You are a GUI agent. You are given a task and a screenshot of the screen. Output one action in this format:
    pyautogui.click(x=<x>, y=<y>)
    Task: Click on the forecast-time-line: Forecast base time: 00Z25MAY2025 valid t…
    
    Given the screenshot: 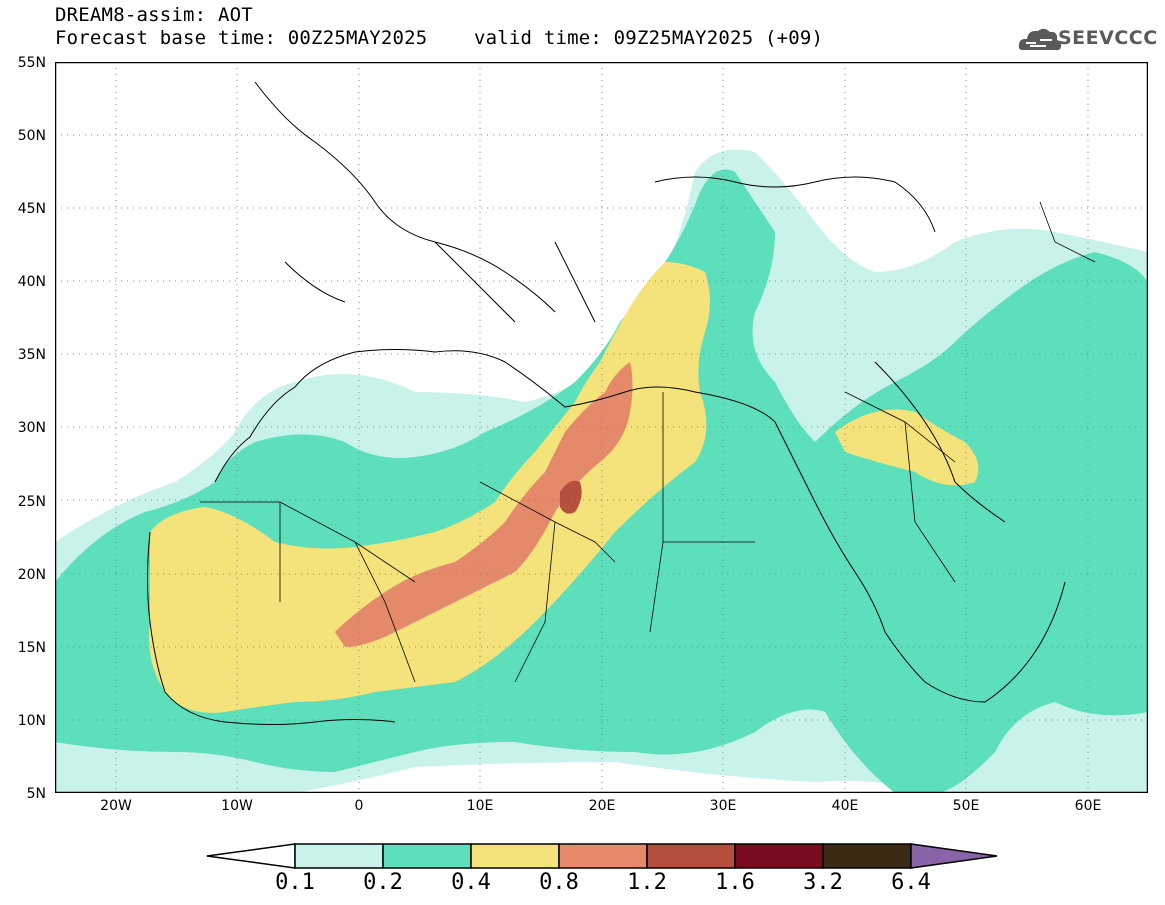 What is the action you would take?
    pyautogui.click(x=439, y=38)
    